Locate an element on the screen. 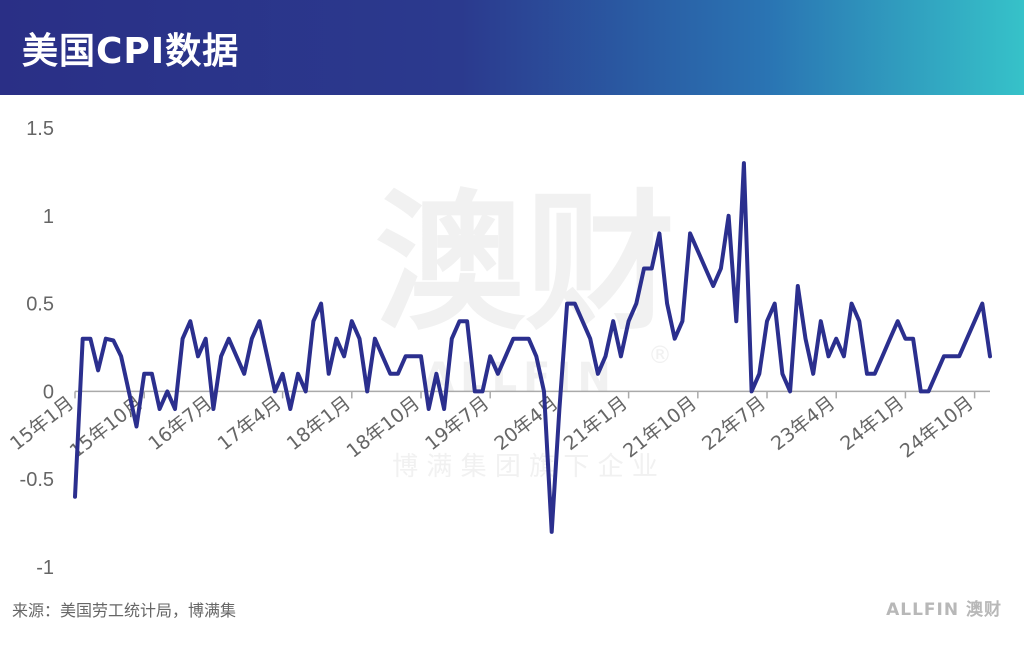 The width and height of the screenshot is (1024, 657). x-tick-label: 22年7月 is located at coordinates (734, 423).